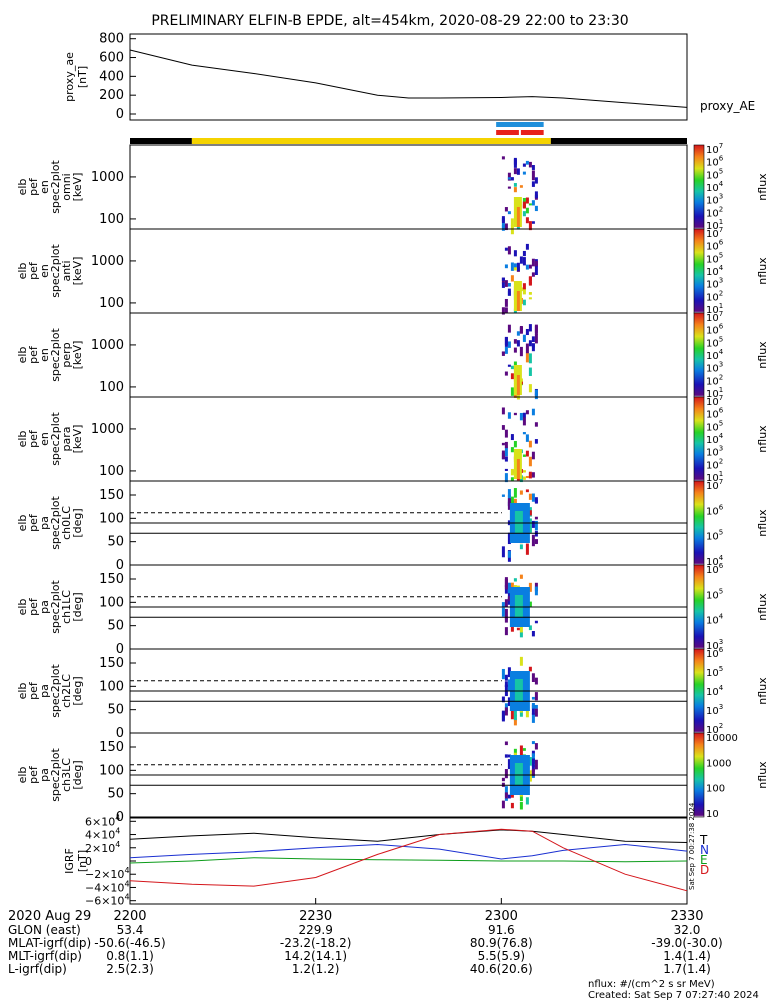  What do you see at coordinates (77, 522) in the screenshot?
I see `spectrogram-ylabel-line: [deg]` at bounding box center [77, 522].